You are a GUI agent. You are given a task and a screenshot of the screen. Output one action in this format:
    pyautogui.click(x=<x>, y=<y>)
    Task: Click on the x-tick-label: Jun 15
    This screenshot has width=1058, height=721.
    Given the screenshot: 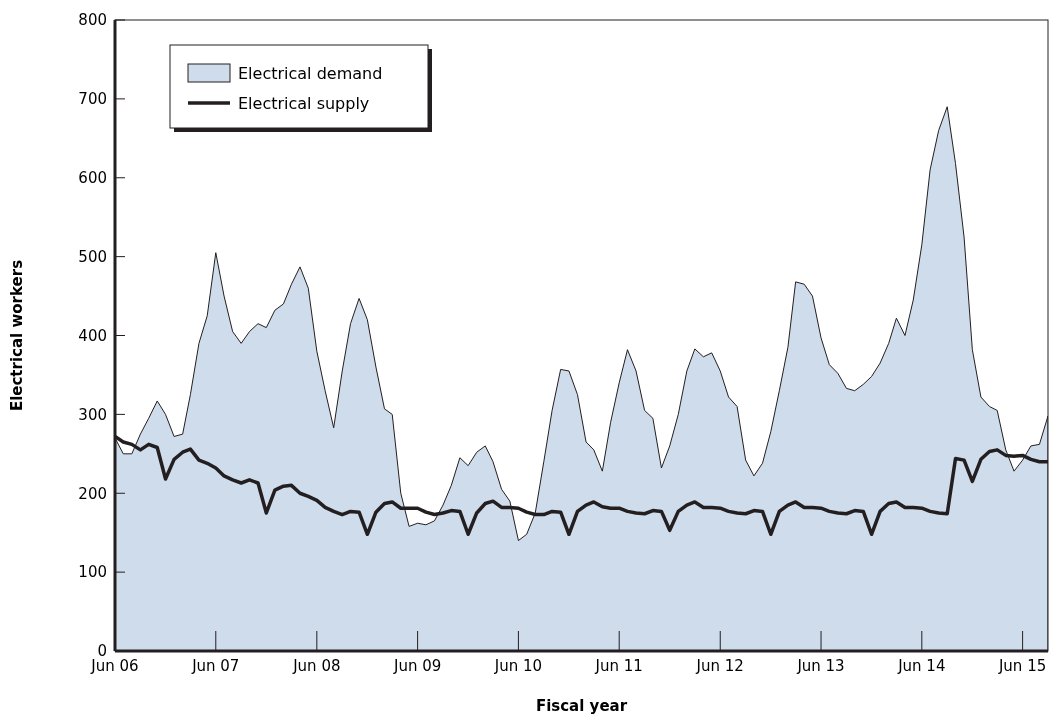 What is the action you would take?
    pyautogui.click(x=1022, y=666)
    